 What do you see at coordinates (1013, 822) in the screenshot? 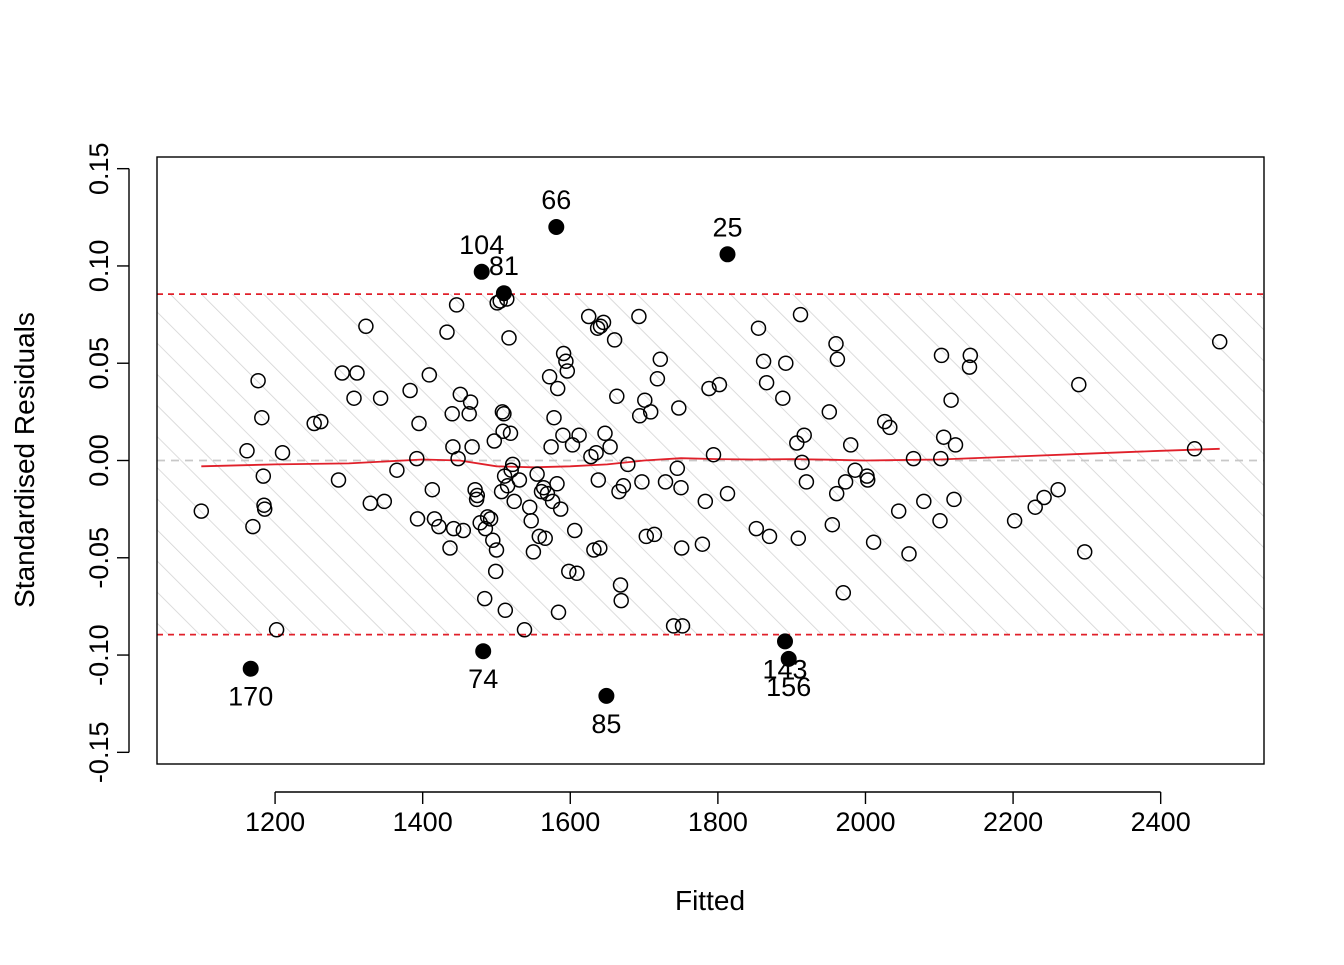
I see `x-tick-label: 2200` at bounding box center [1013, 822].